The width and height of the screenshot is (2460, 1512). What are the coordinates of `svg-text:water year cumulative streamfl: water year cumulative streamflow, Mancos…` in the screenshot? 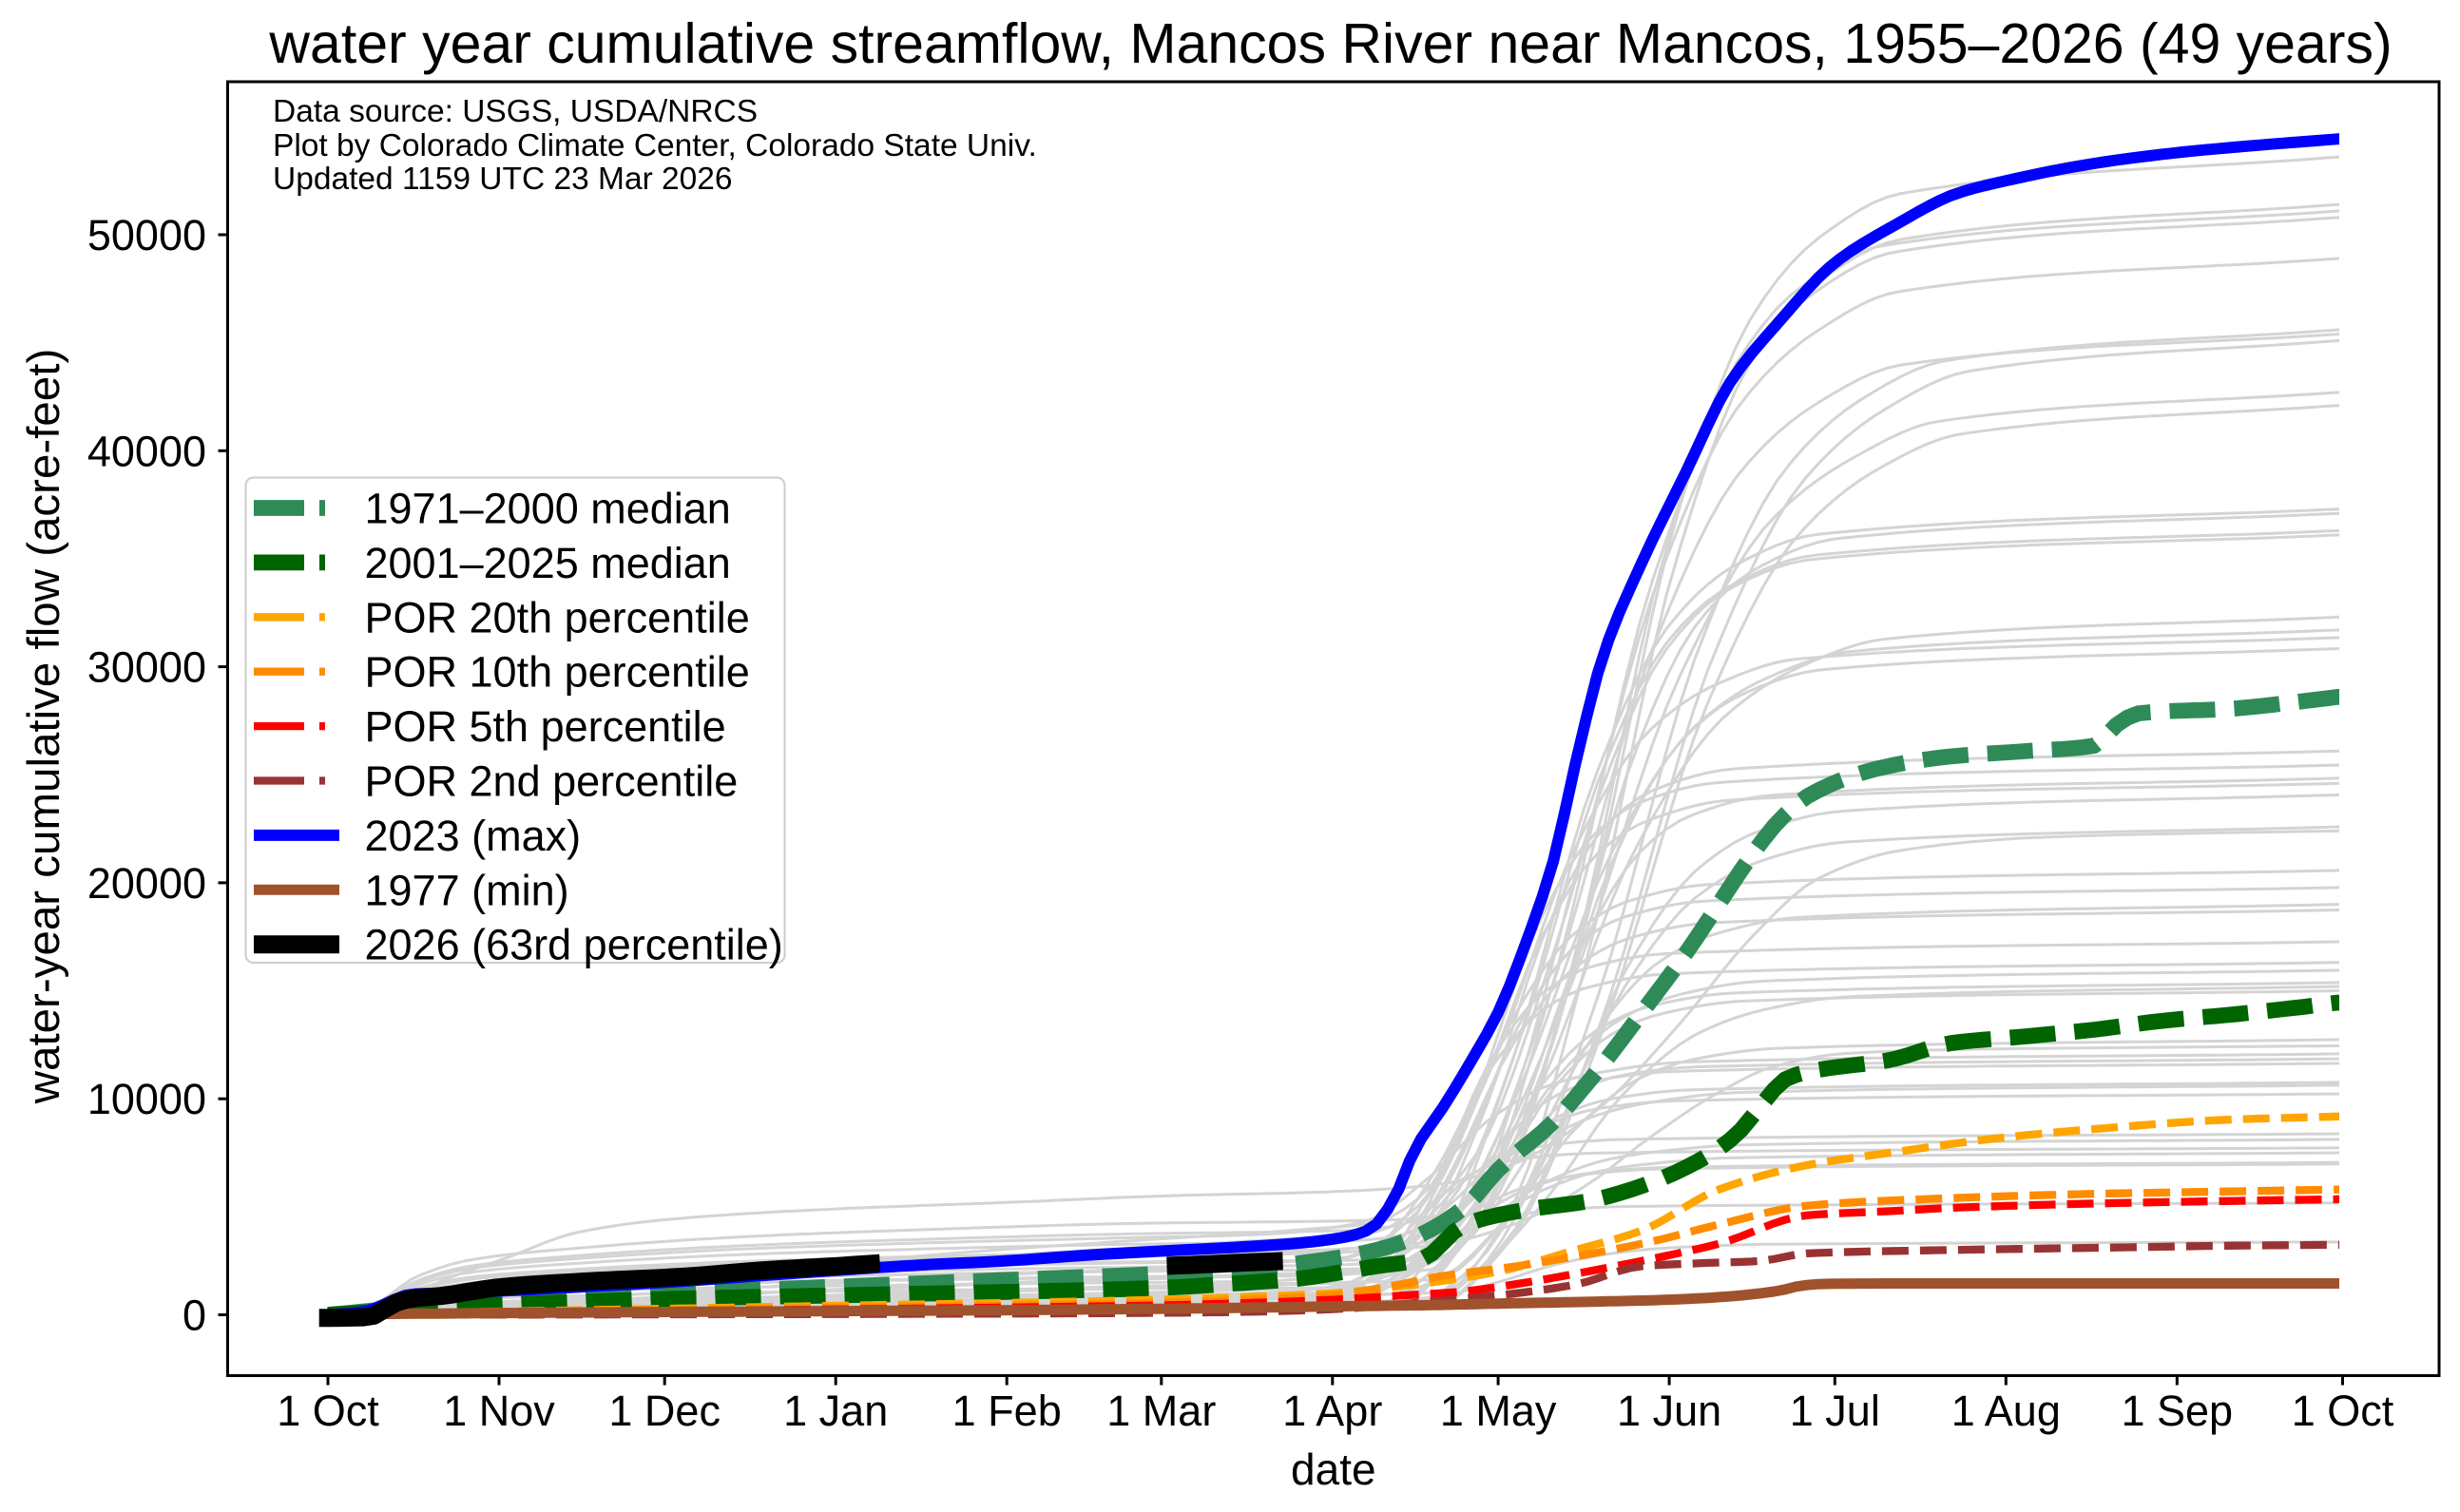 It's located at (1330, 43).